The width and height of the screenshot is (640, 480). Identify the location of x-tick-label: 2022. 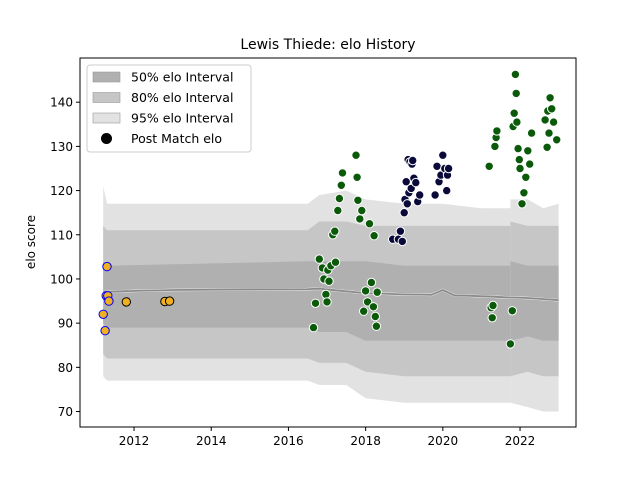
(520, 441).